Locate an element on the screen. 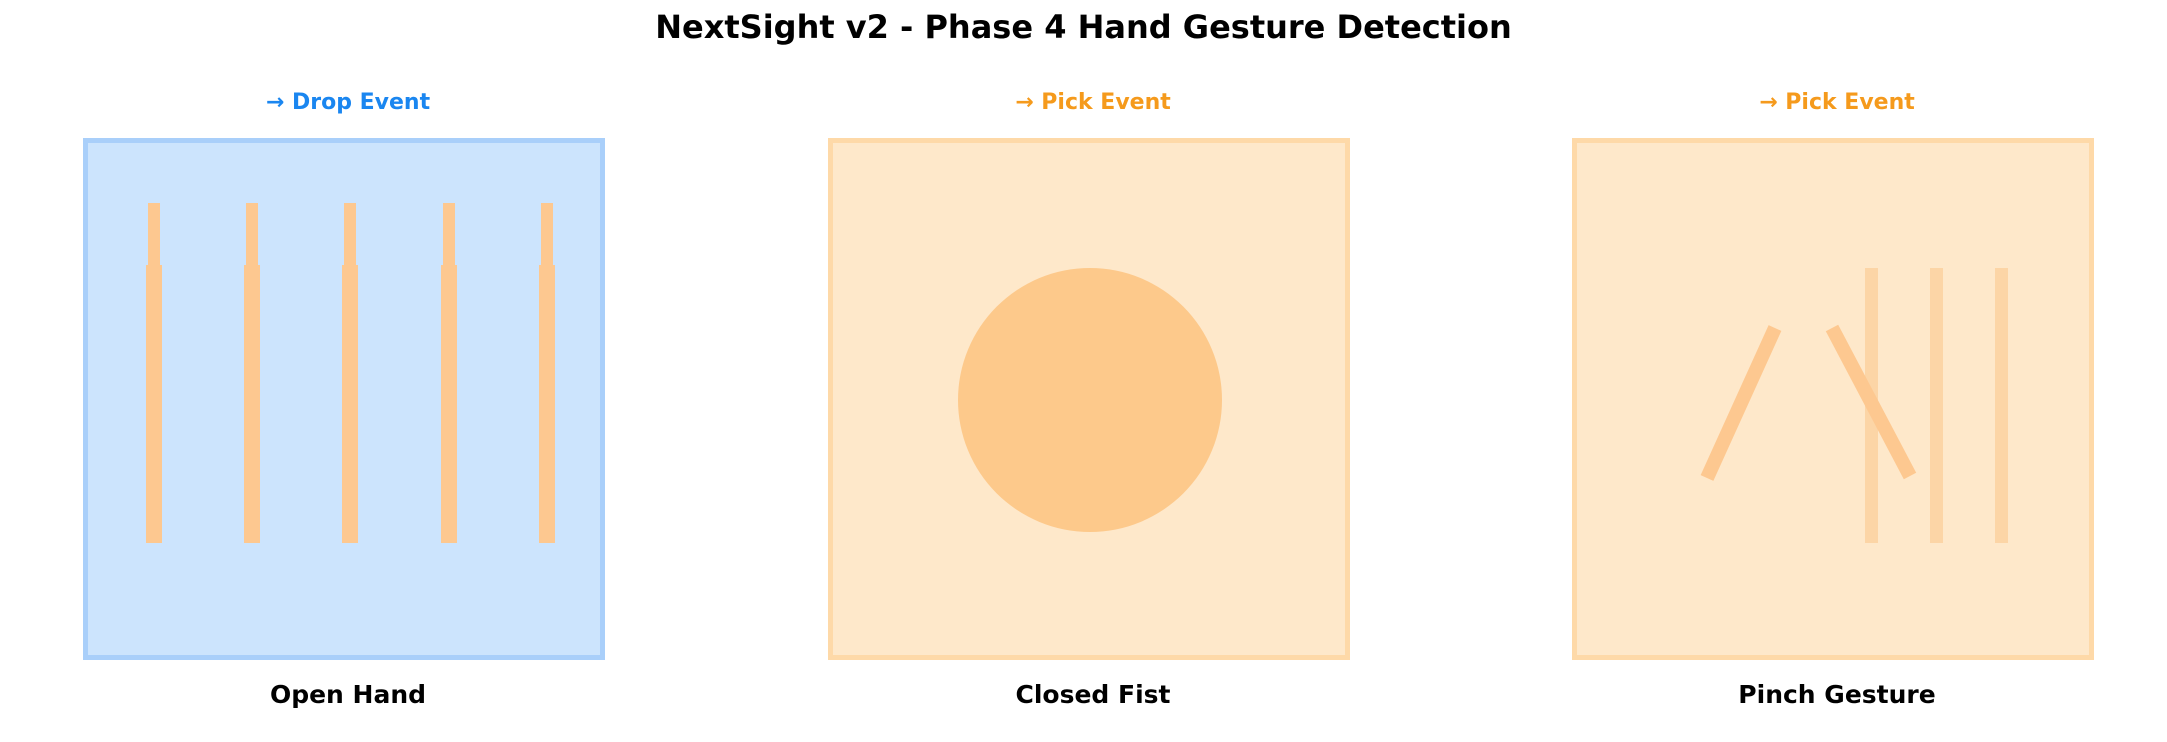 This screenshot has width=2167, height=742. fist-circle is located at coordinates (1090, 400).